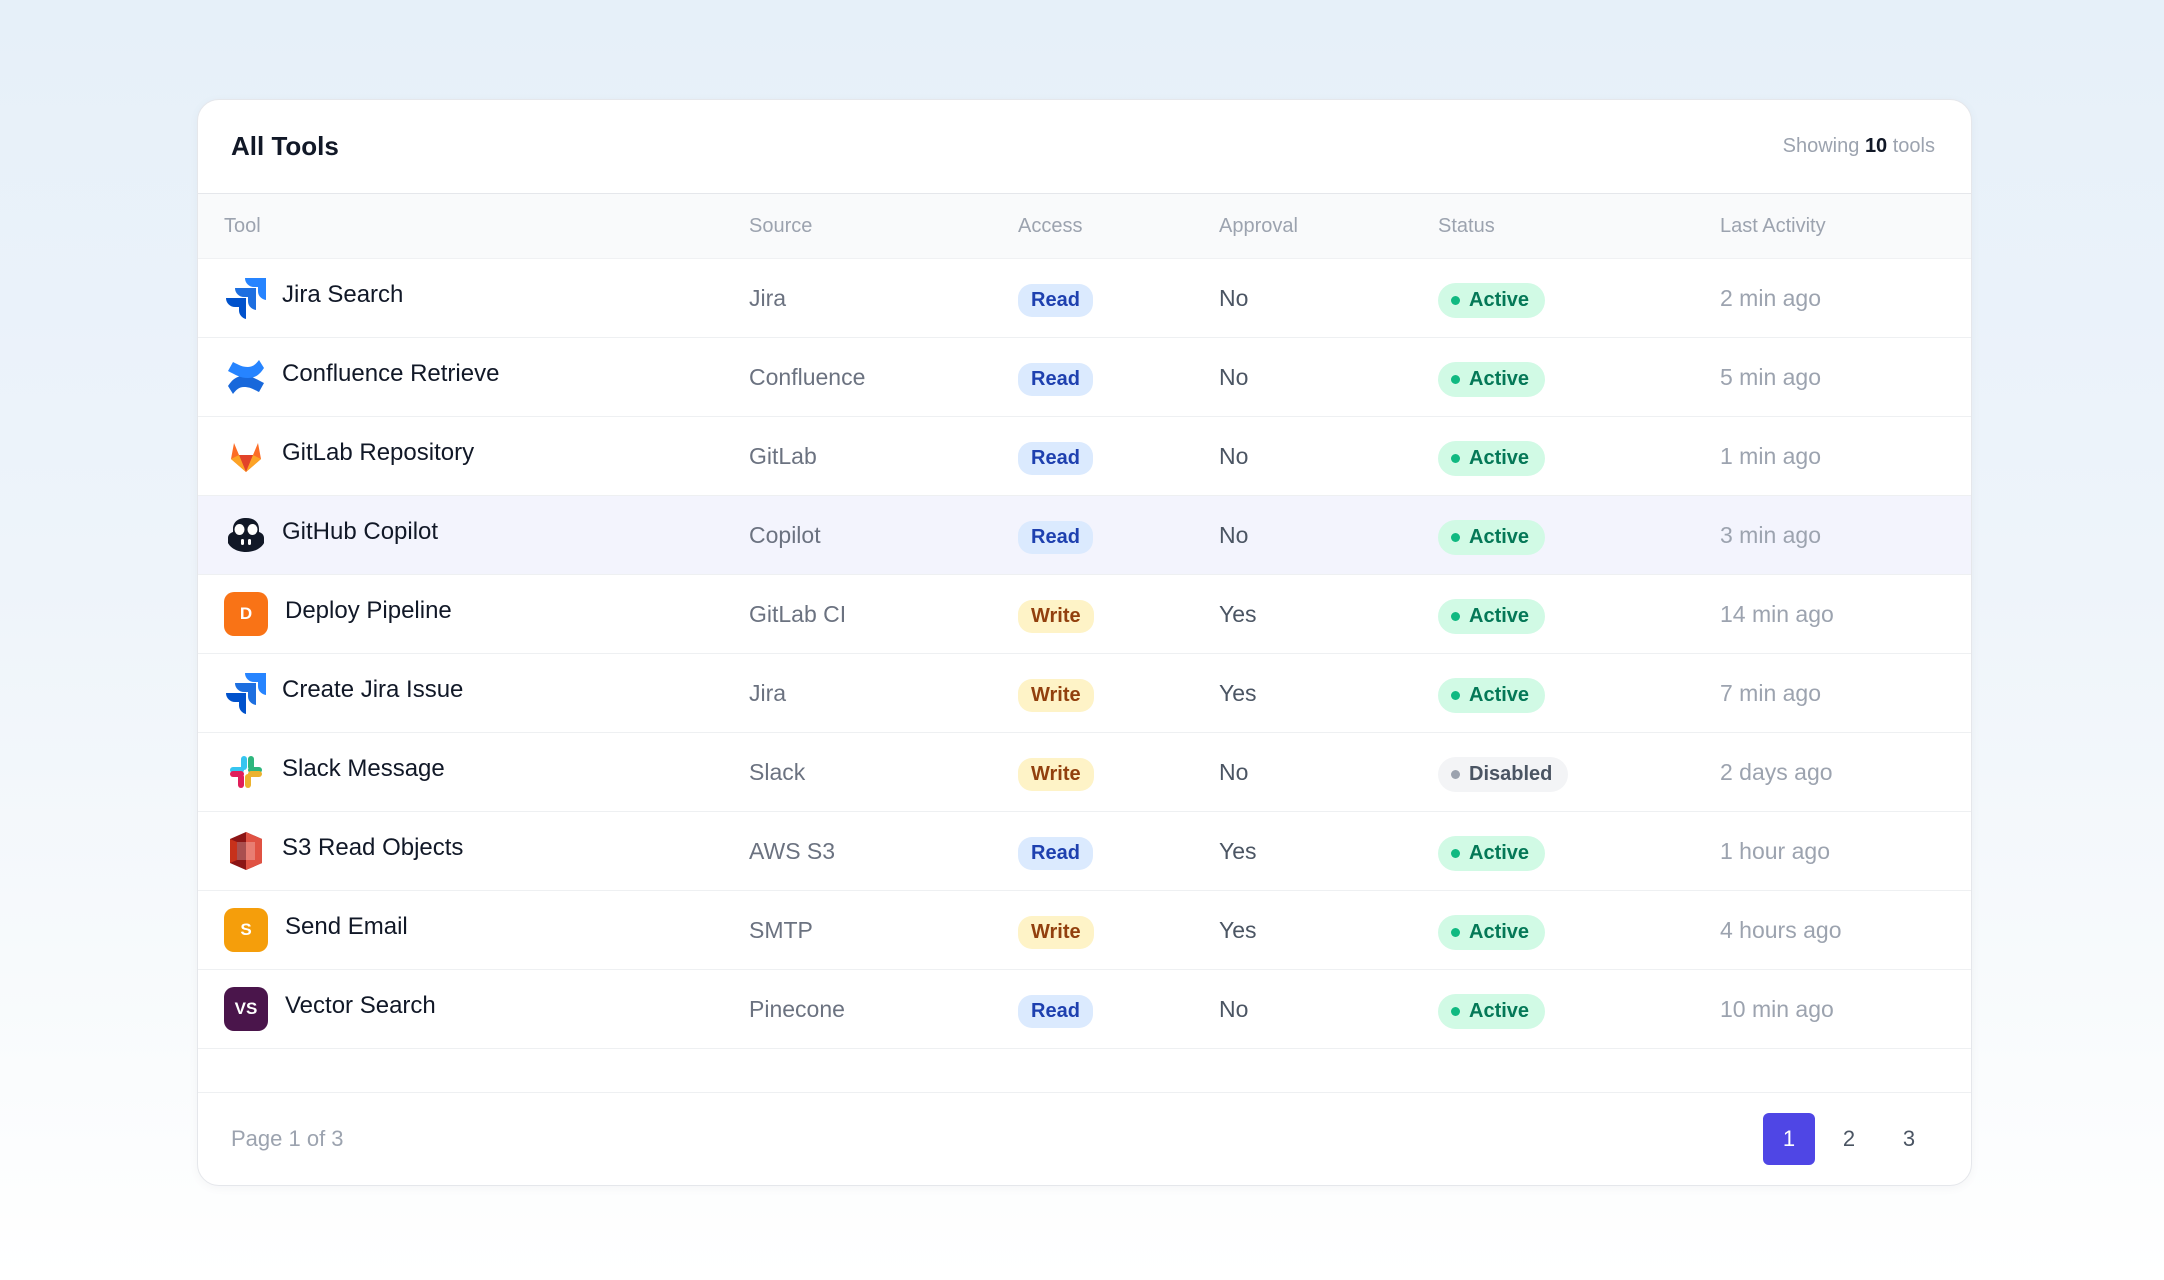  What do you see at coordinates (1789, 1139) in the screenshot?
I see `page-button-1: 1` at bounding box center [1789, 1139].